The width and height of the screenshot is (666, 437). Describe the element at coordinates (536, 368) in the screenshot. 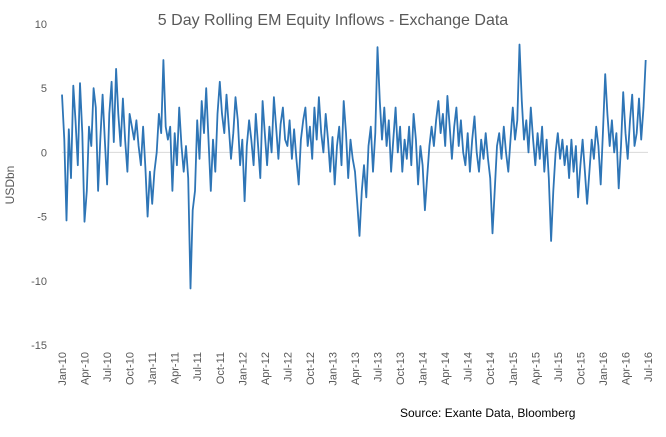

I see `x-tick-label: Apr-15` at that location.